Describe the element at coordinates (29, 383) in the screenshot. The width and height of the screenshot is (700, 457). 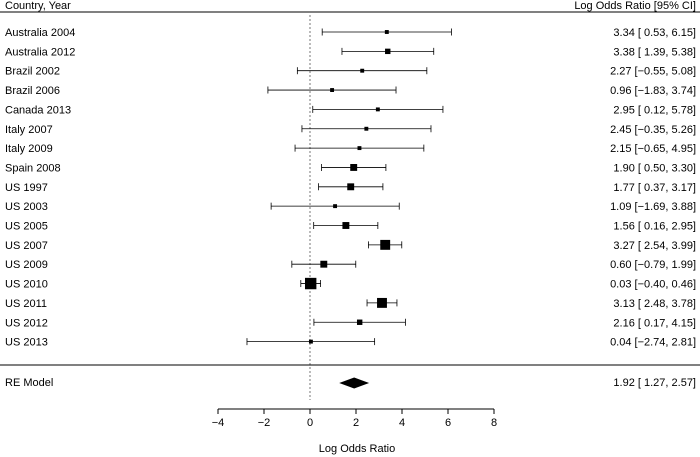
I see `summary-label: RE Model` at that location.